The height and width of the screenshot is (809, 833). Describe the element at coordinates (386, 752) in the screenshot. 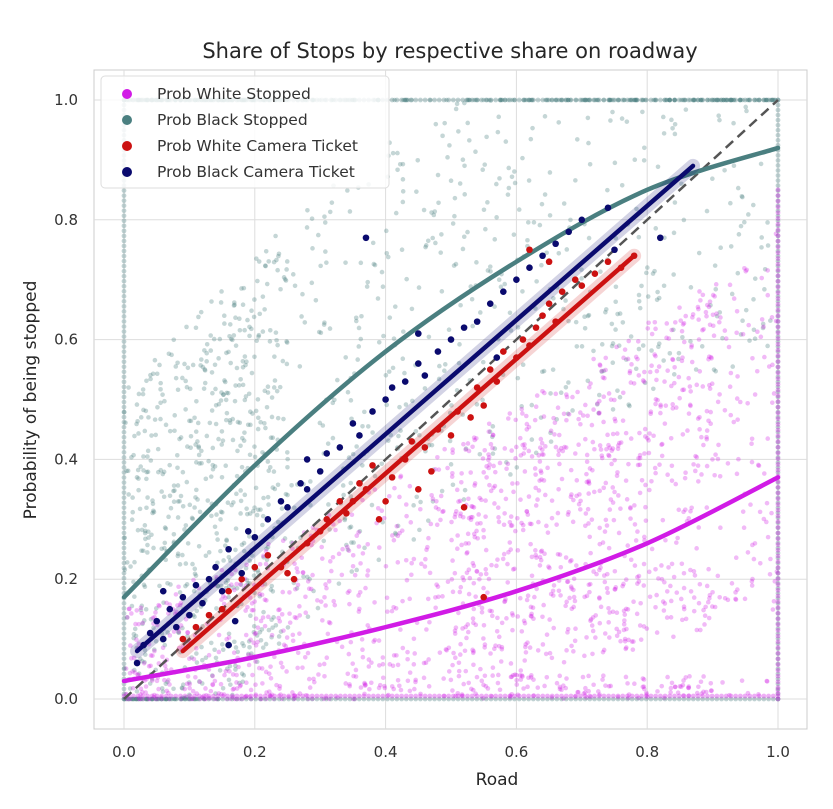

I see `x-tick-label: 0.4` at that location.